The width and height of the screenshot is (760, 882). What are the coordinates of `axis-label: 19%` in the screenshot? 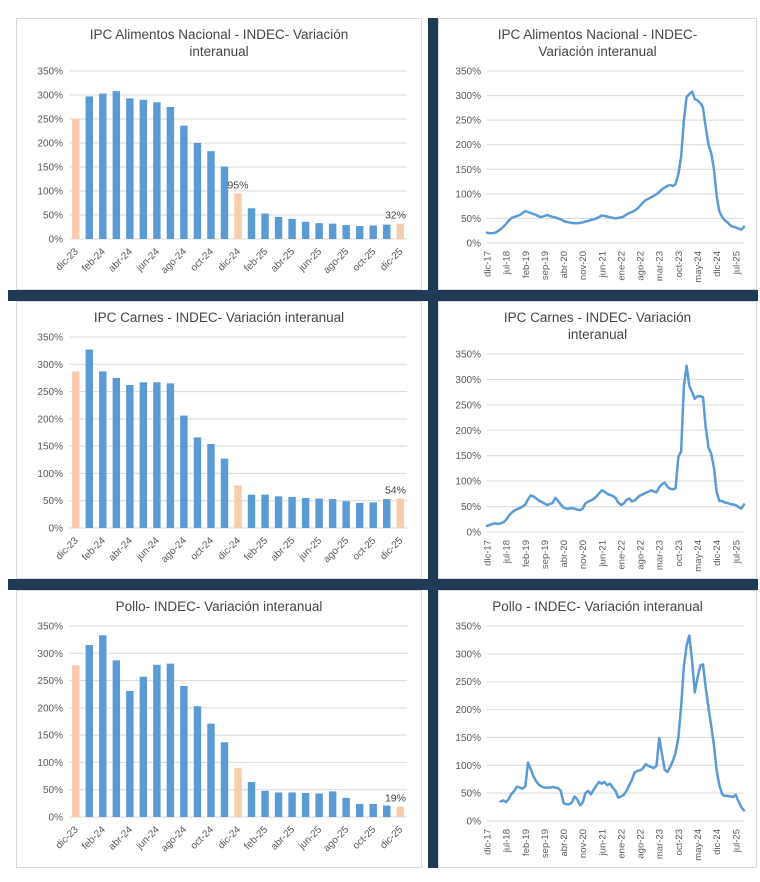 It's located at (395, 799).